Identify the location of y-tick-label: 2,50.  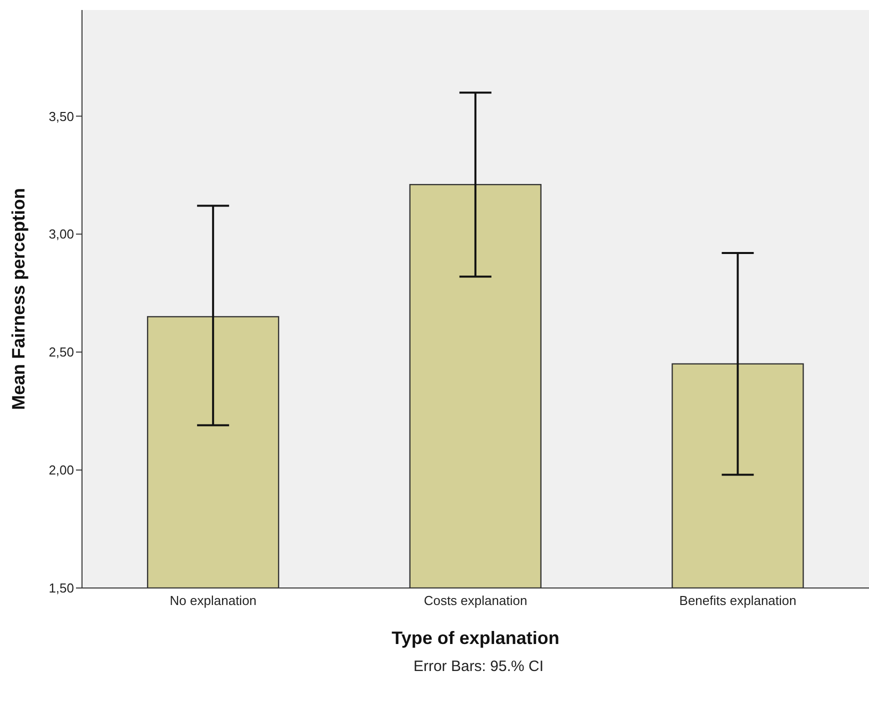
(61, 352).